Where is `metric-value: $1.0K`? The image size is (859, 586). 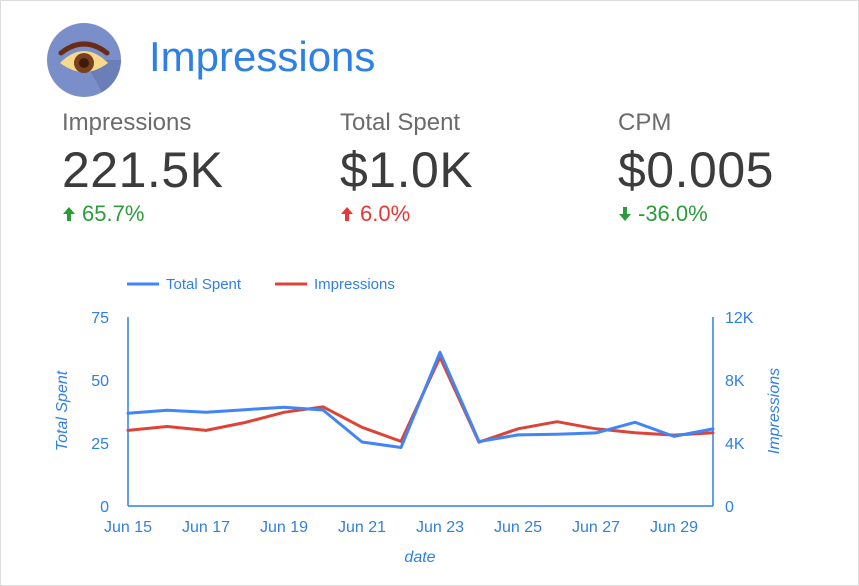
metric-value: $1.0K is located at coordinates (407, 170).